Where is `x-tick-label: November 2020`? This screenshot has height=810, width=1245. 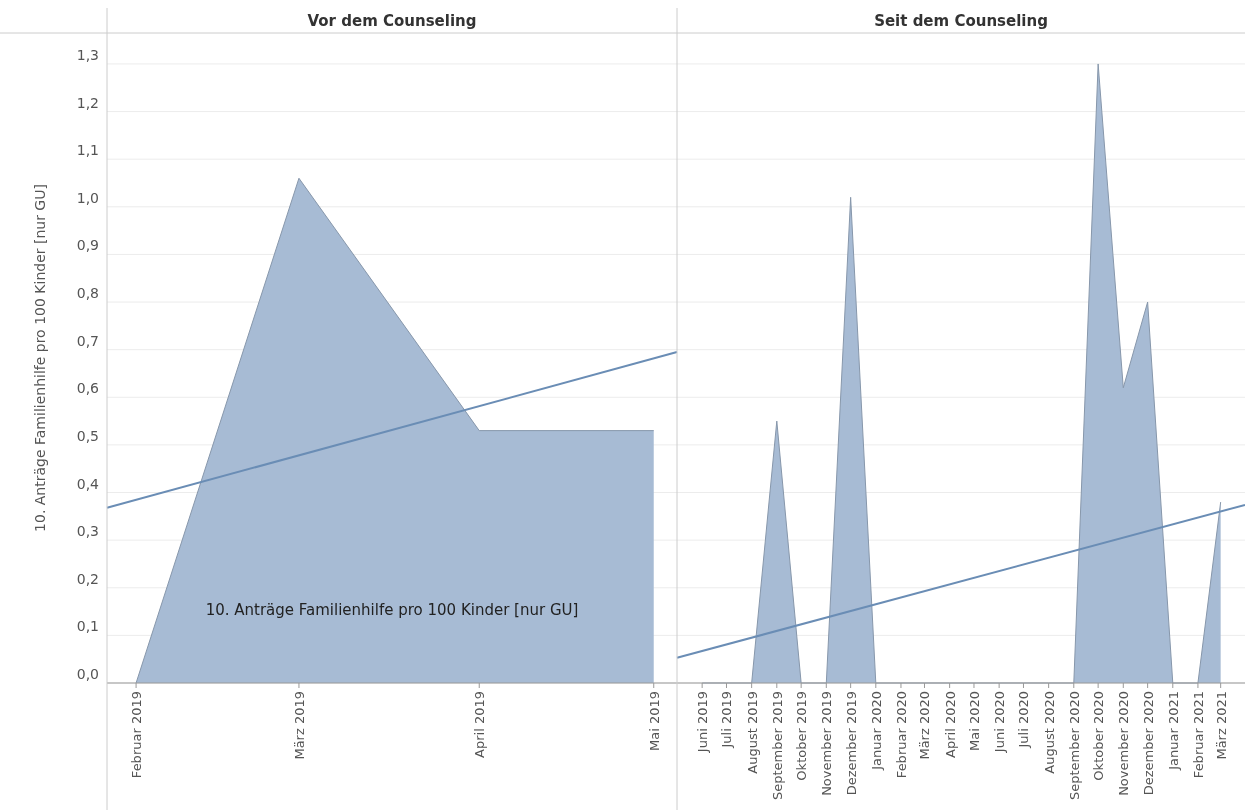
x-tick-label: November 2020 is located at coordinates (1124, 743).